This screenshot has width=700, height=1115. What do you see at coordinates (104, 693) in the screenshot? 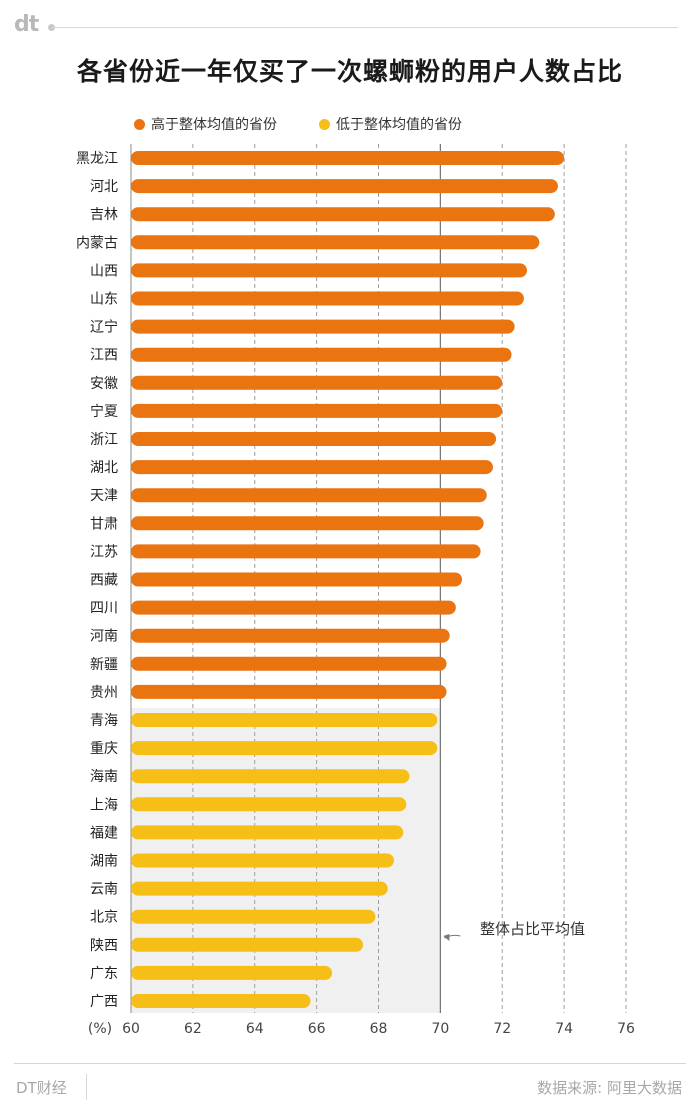
I see `category-label: 贵州` at bounding box center [104, 693].